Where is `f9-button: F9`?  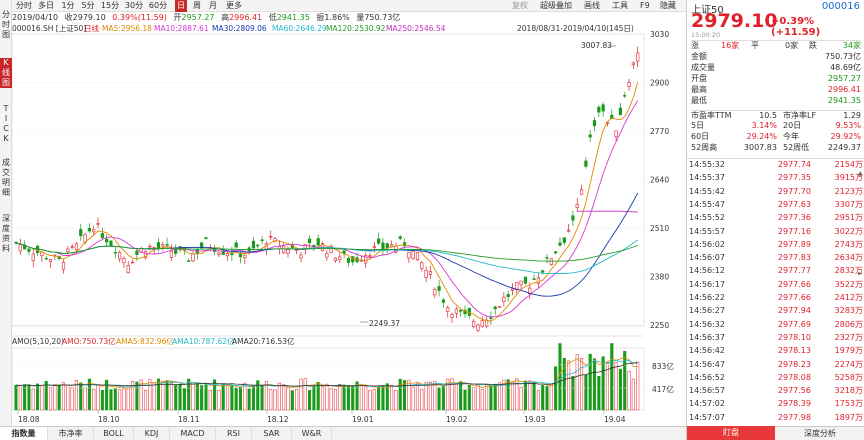 f9-button: F9 is located at coordinates (645, 5).